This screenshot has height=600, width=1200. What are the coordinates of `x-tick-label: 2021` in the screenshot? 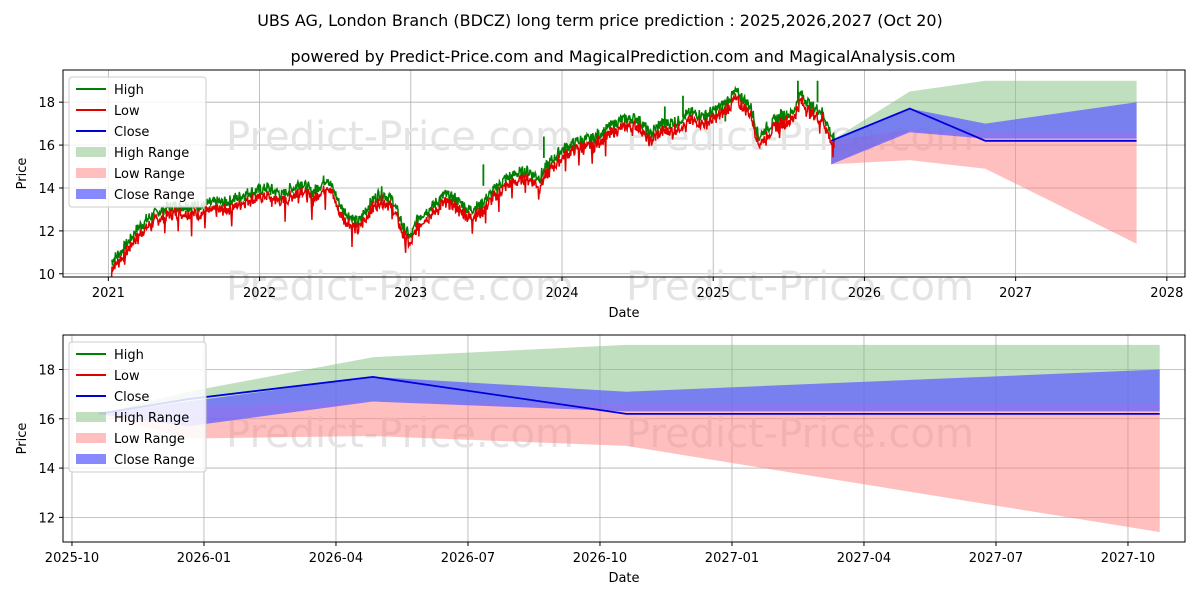 It's located at (108, 293).